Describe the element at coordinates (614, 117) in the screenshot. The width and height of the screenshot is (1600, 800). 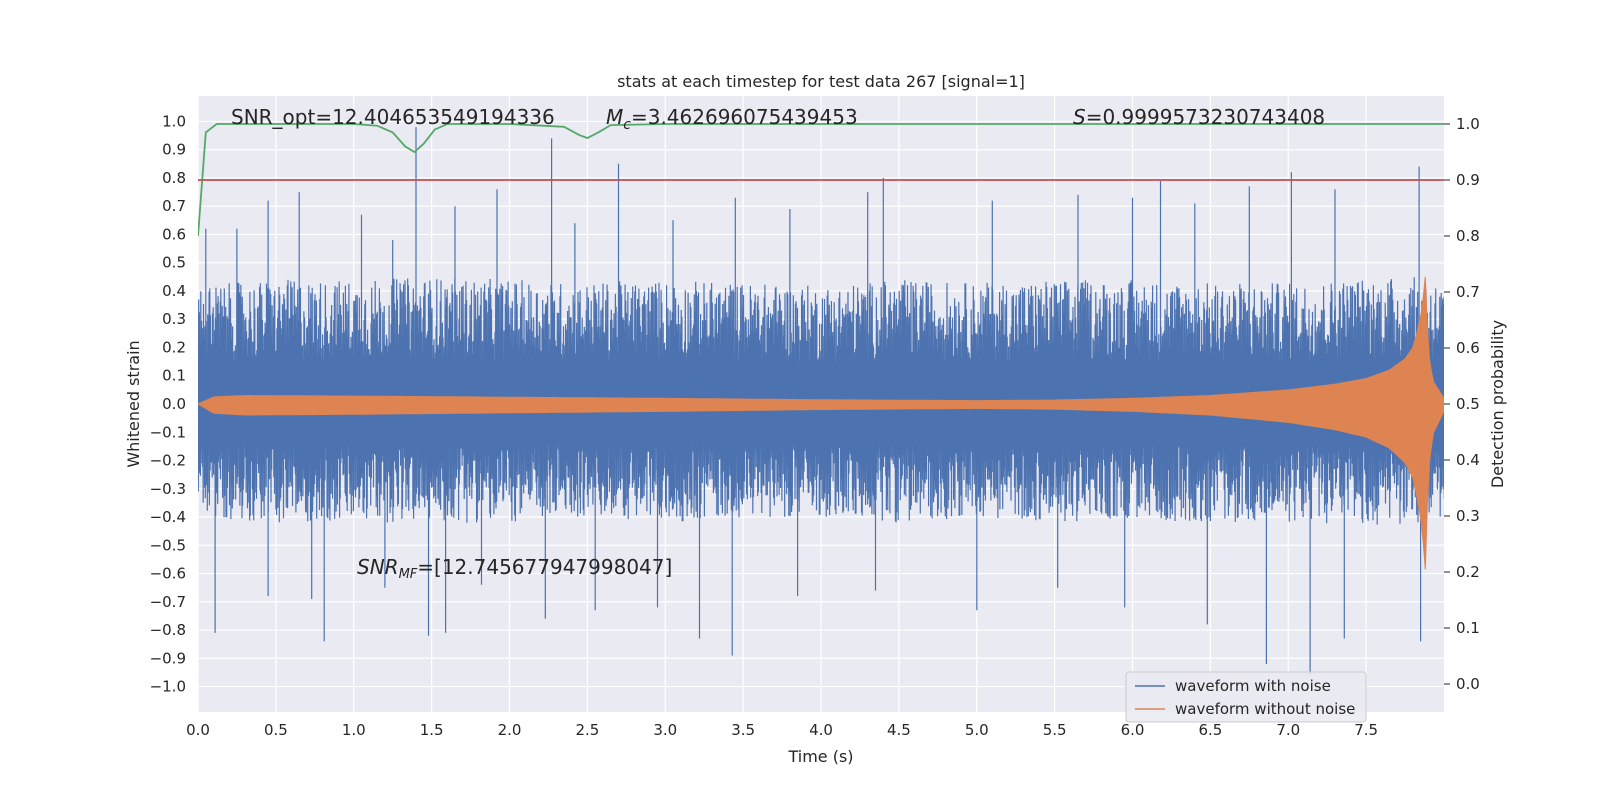
I see `annotation-chirp-mass-symbol: M` at that location.